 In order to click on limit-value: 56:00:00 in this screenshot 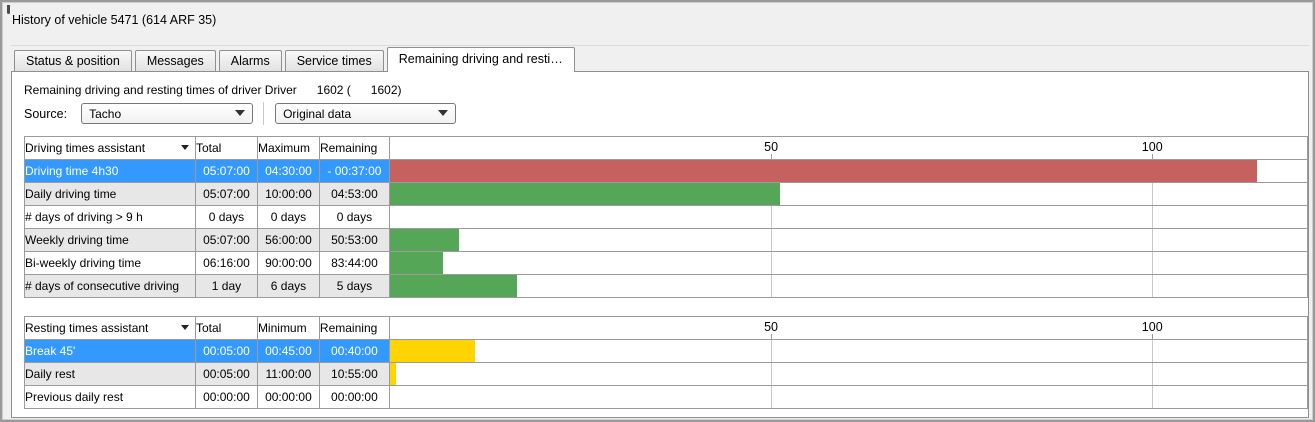, I will do `click(288, 240)`.